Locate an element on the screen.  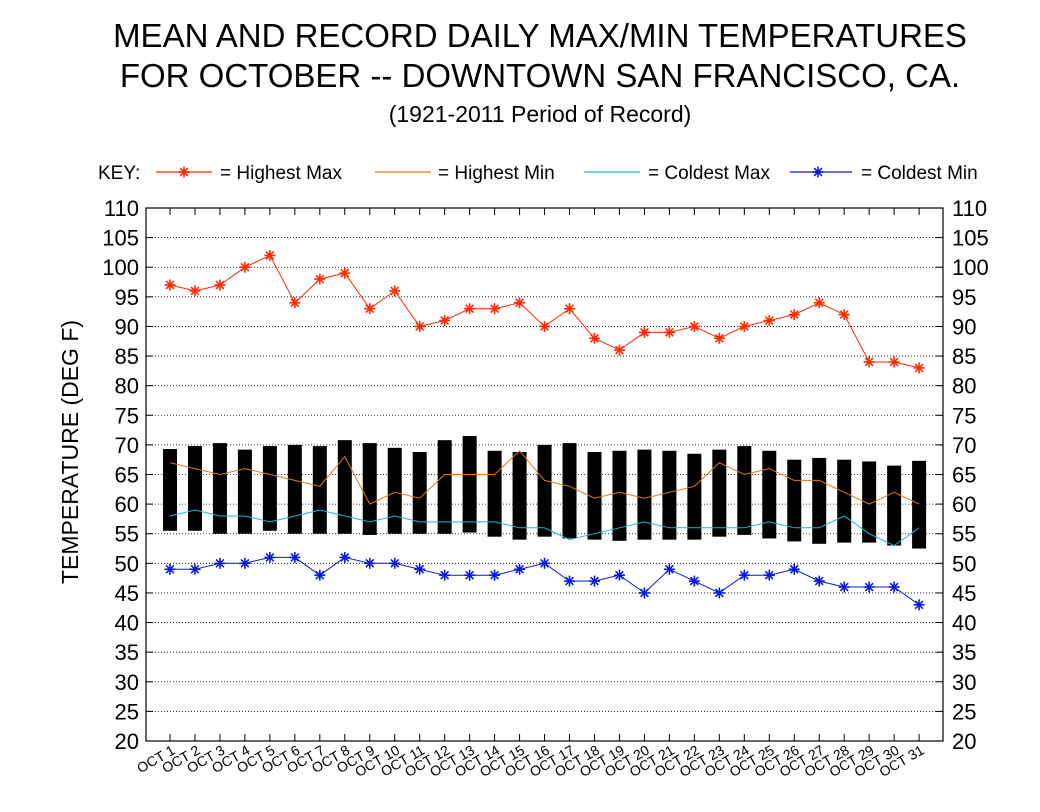
y-tick-label-left: 95 is located at coordinates (127, 297).